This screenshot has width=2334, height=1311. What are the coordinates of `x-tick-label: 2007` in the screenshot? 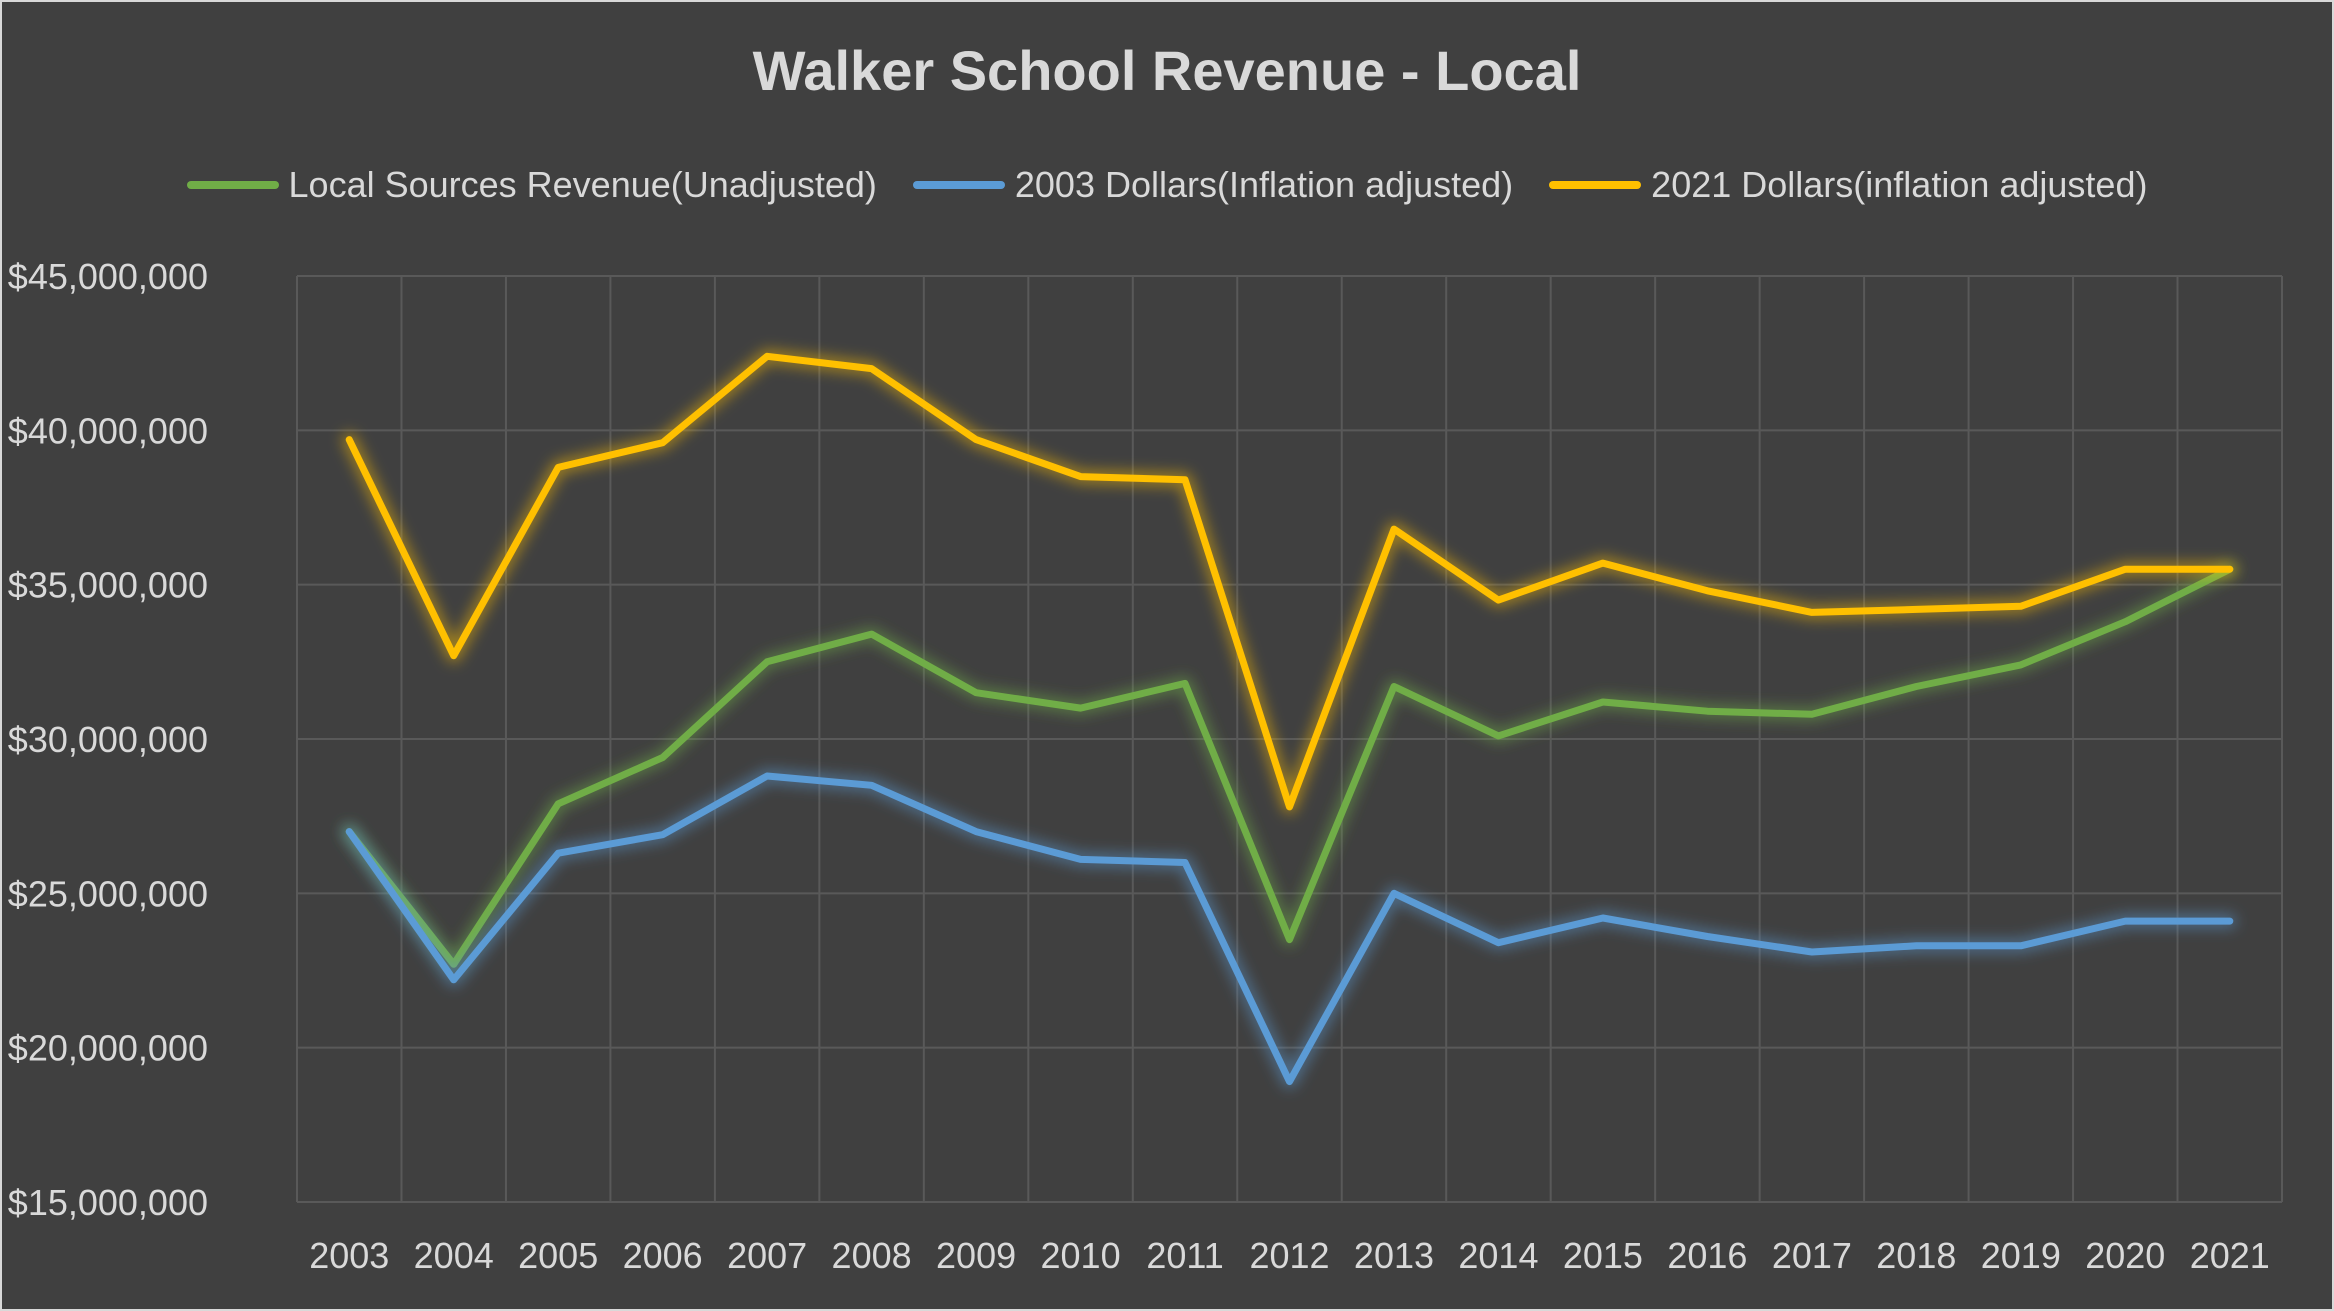 It's located at (767, 1255).